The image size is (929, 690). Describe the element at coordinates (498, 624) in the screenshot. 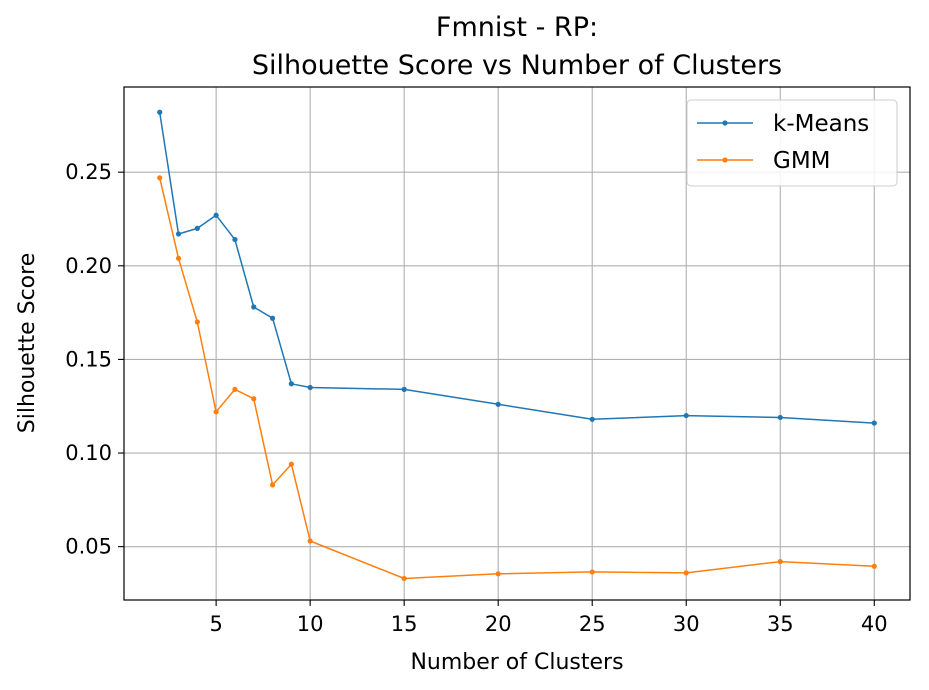

I see `x-tick-label: 20` at that location.